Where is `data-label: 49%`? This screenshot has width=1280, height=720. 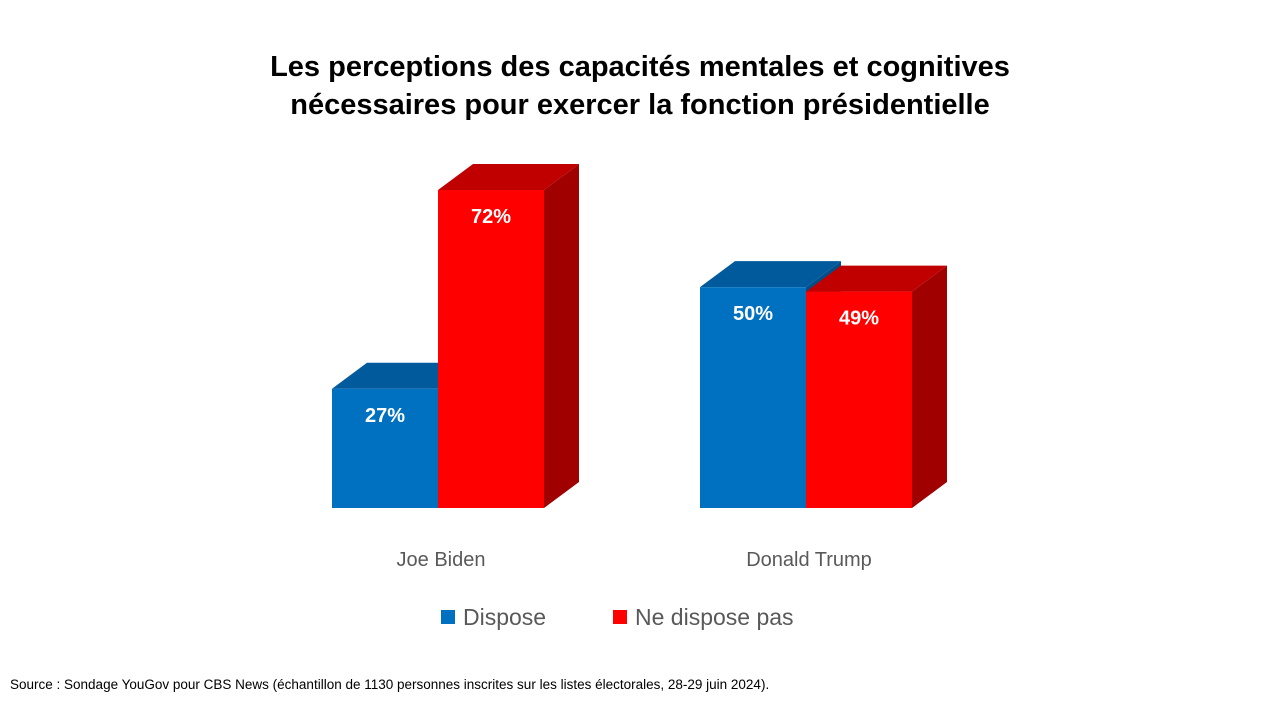
data-label: 49% is located at coordinates (859, 319).